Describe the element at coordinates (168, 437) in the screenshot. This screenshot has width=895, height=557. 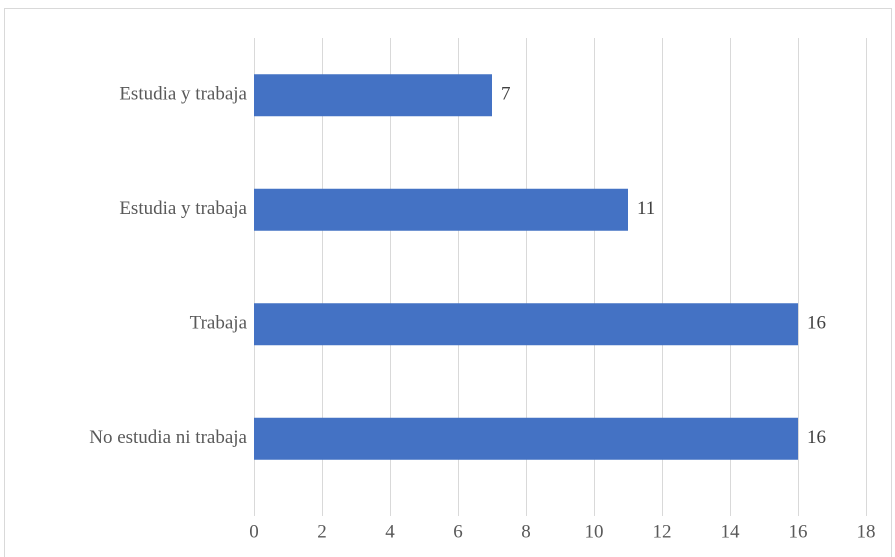
I see `category-label: No estudia ni trabaja` at that location.